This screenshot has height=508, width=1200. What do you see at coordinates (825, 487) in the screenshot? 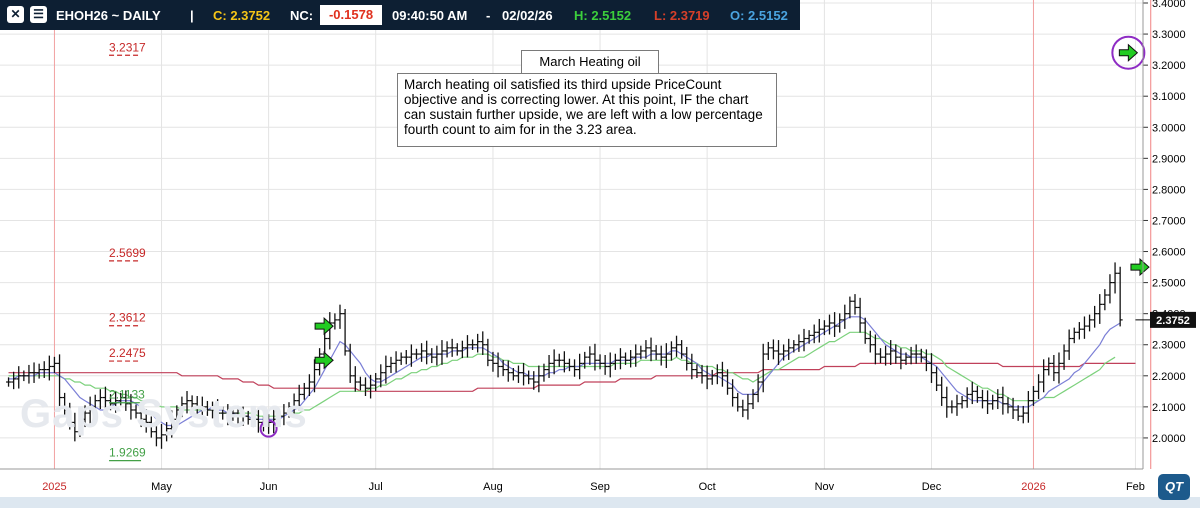
I see `x-tick-label: Nov` at bounding box center [825, 487].